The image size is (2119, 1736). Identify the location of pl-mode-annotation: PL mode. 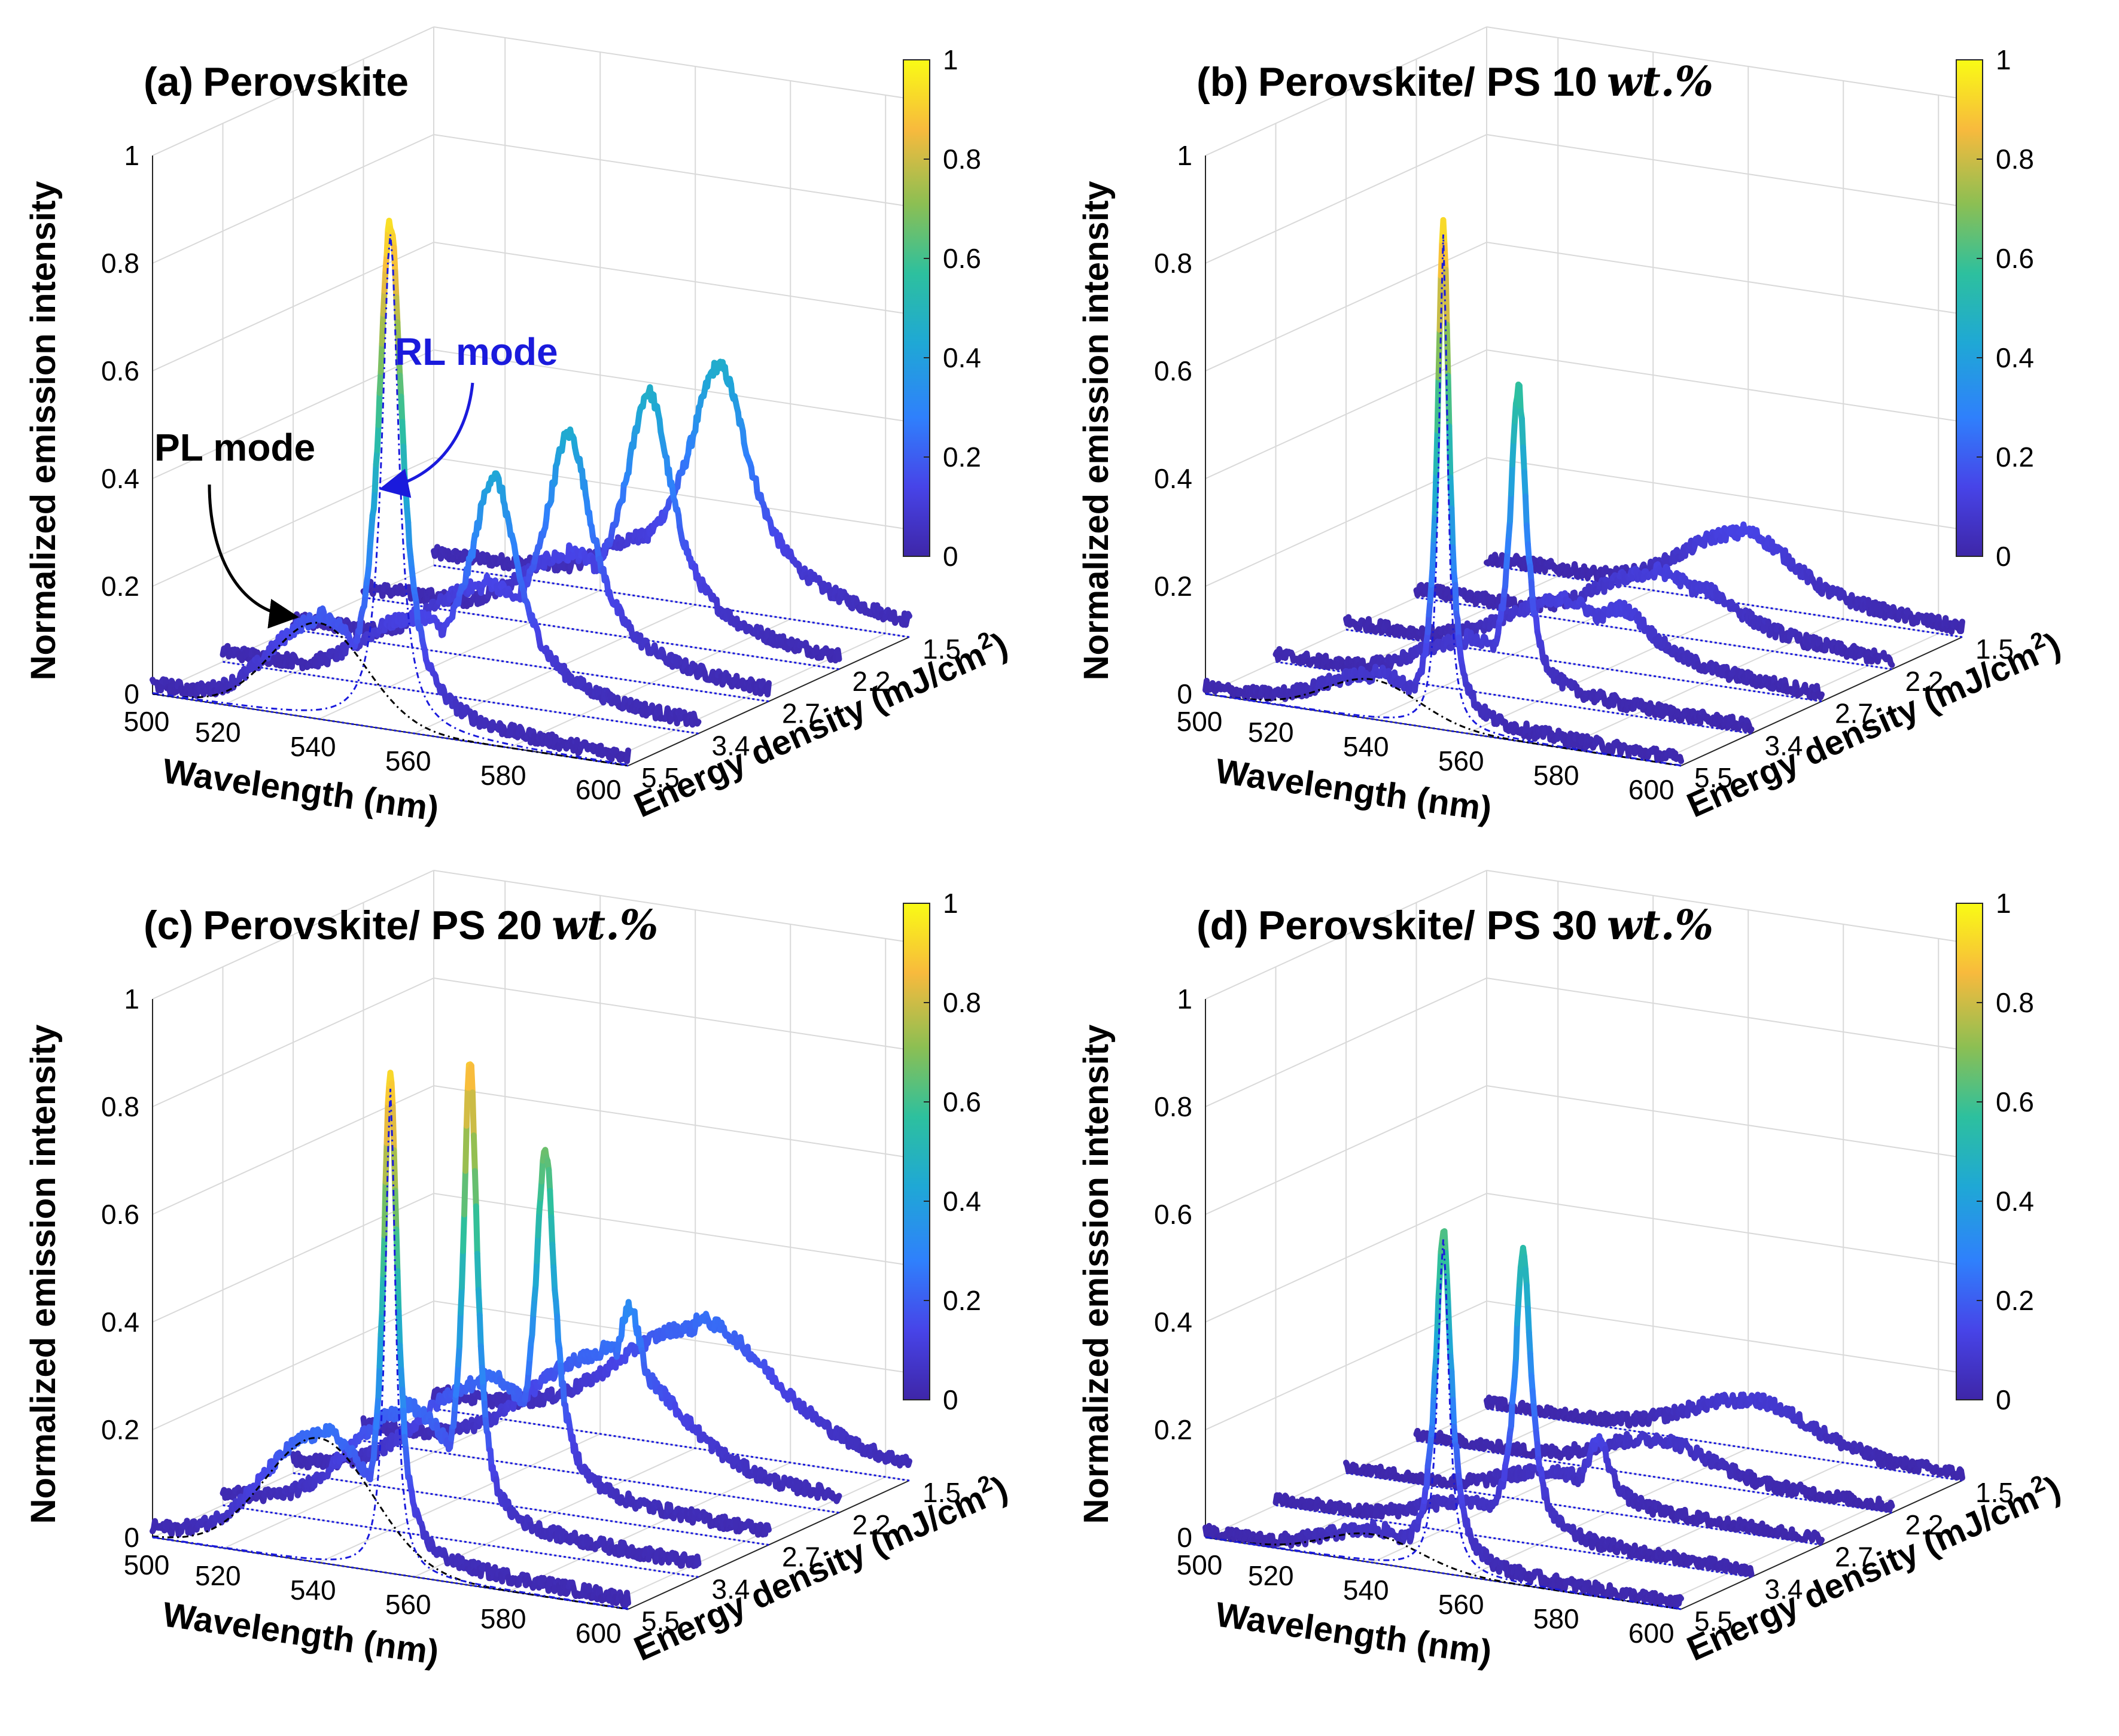
(234, 447).